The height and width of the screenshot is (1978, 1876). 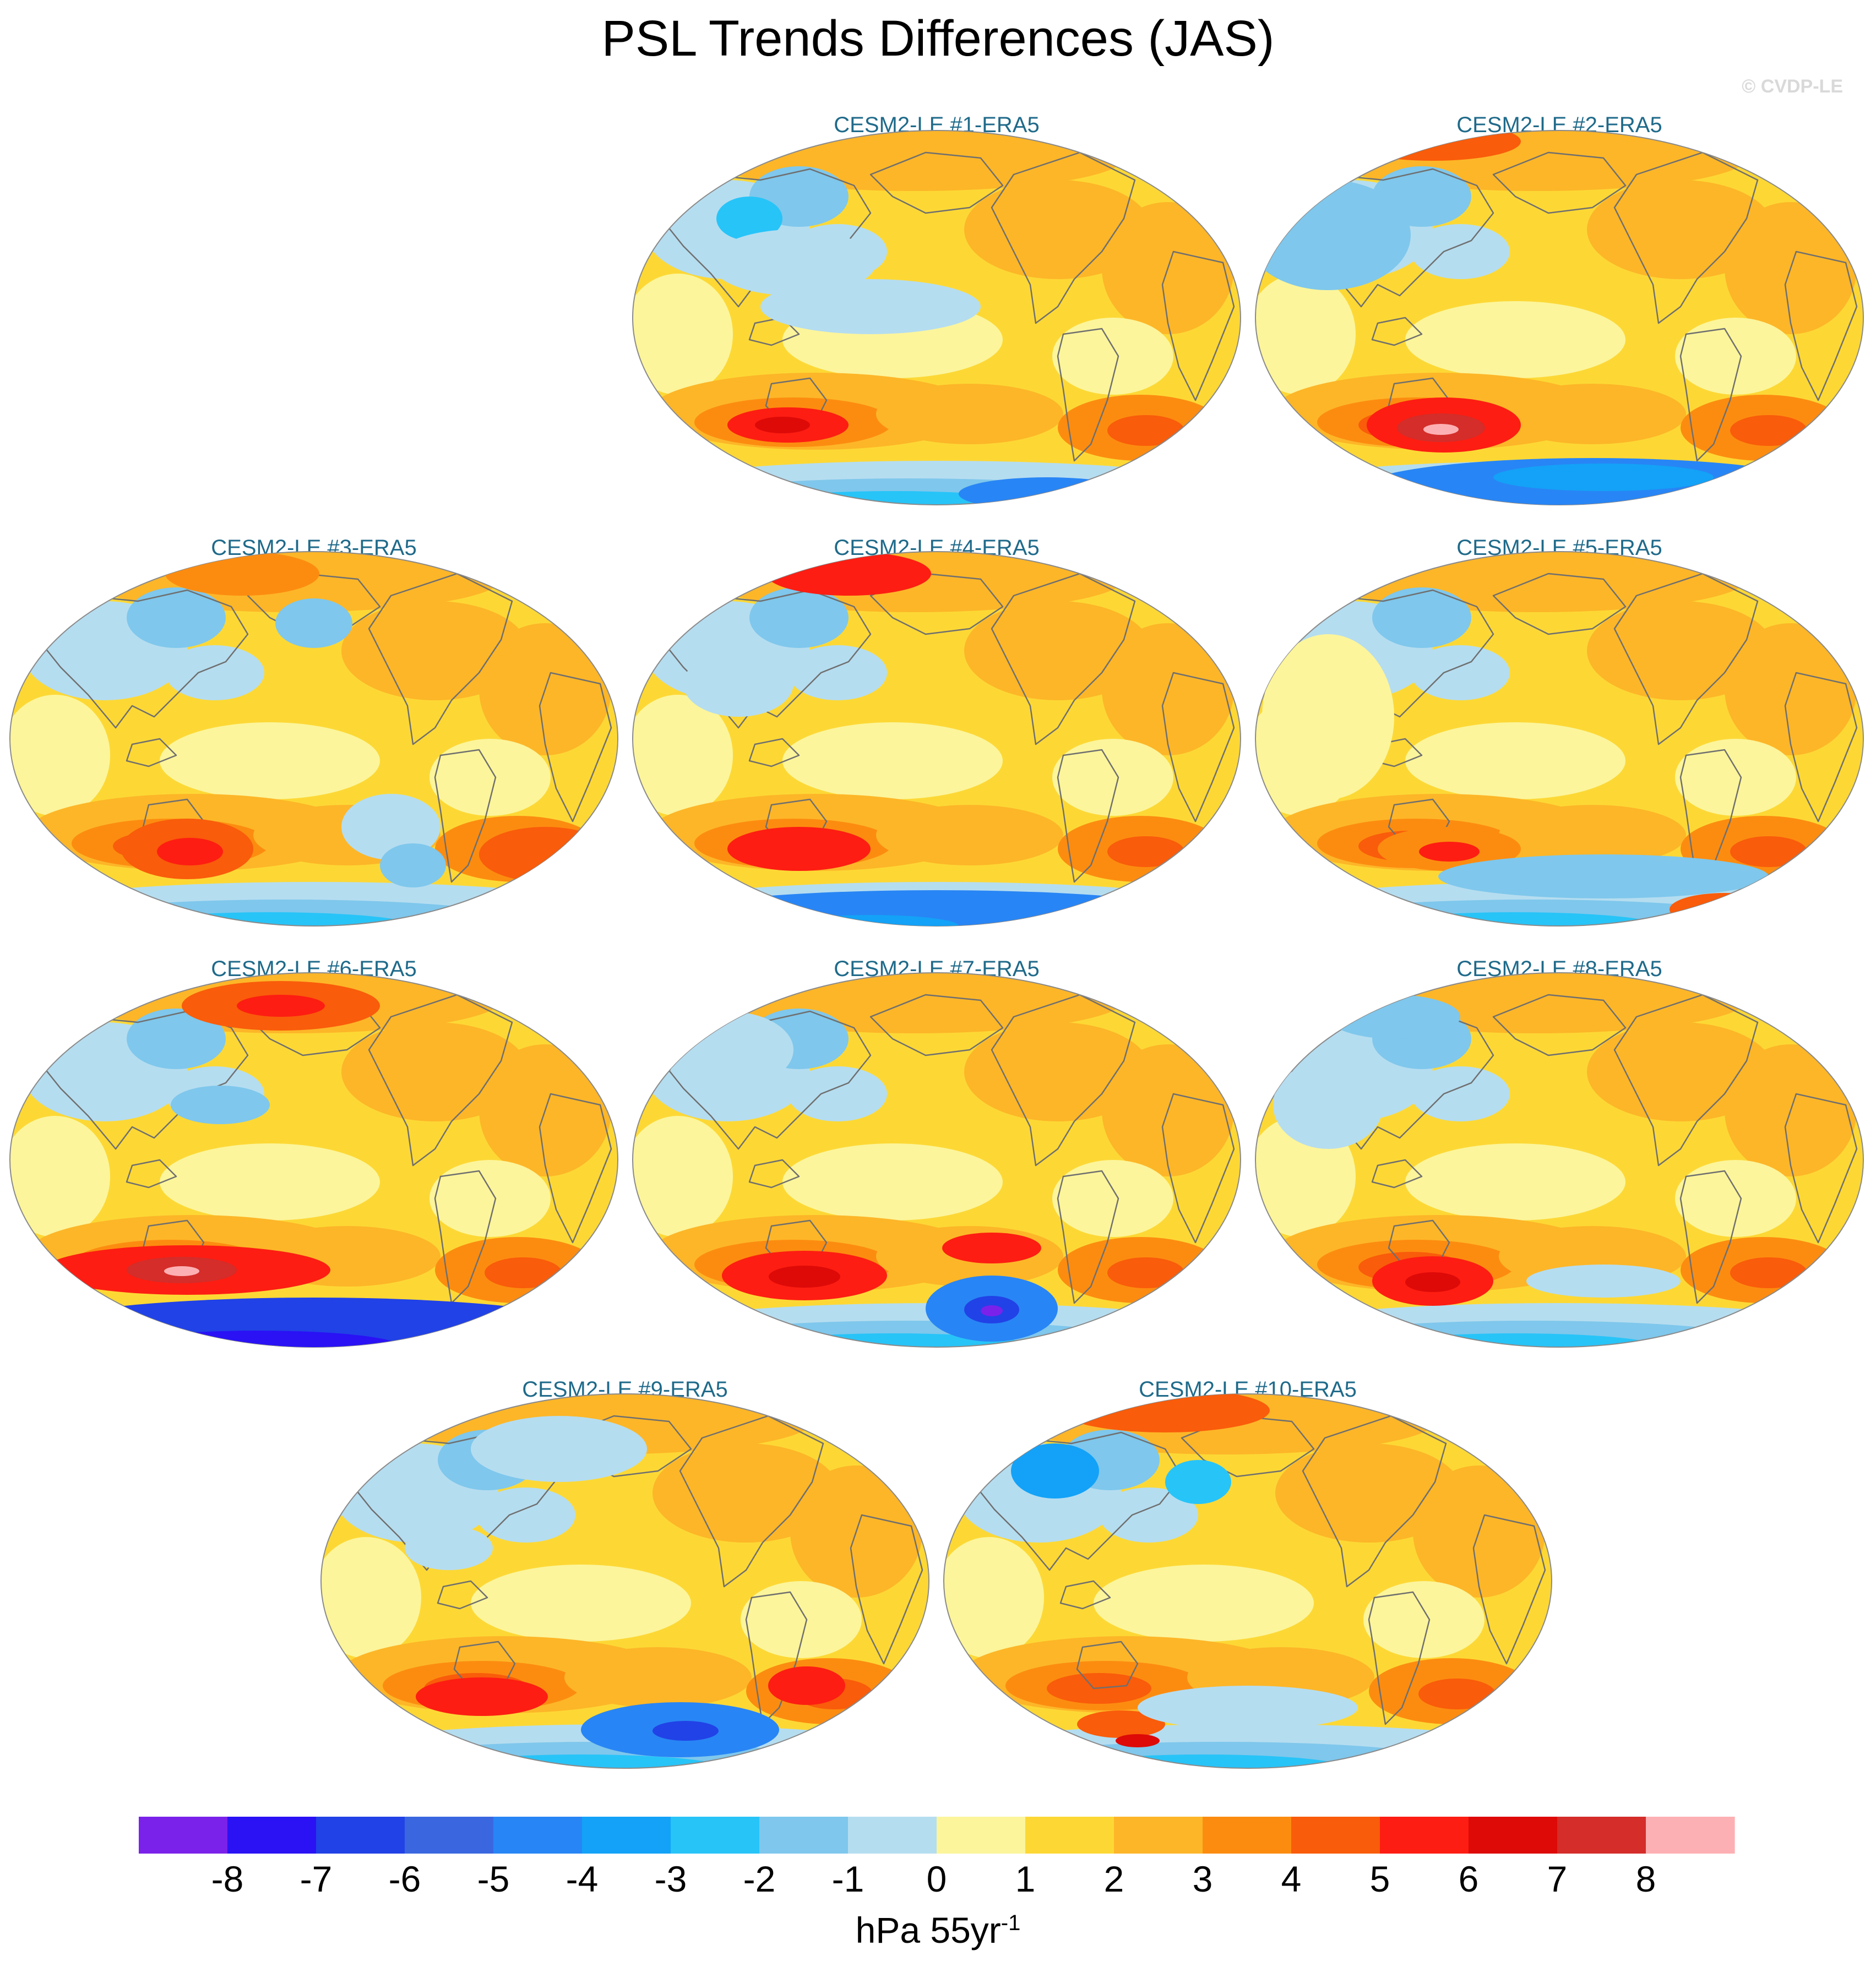 I want to click on colorbar-tick-label: 3, so click(x=1202, y=1879).